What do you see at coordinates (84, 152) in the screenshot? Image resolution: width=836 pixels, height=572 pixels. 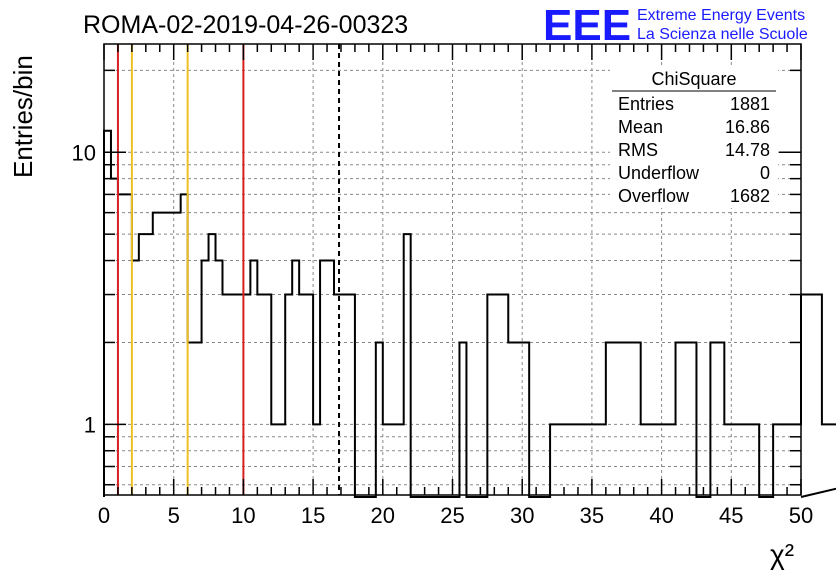 I see `y-tick-label: 10` at bounding box center [84, 152].